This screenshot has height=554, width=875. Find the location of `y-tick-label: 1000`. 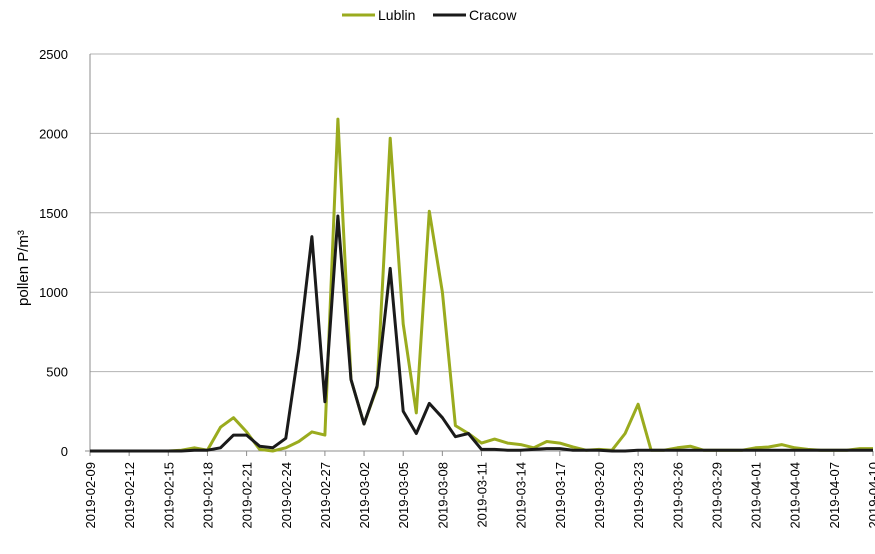

y-tick-label: 1000 is located at coordinates (53, 292).